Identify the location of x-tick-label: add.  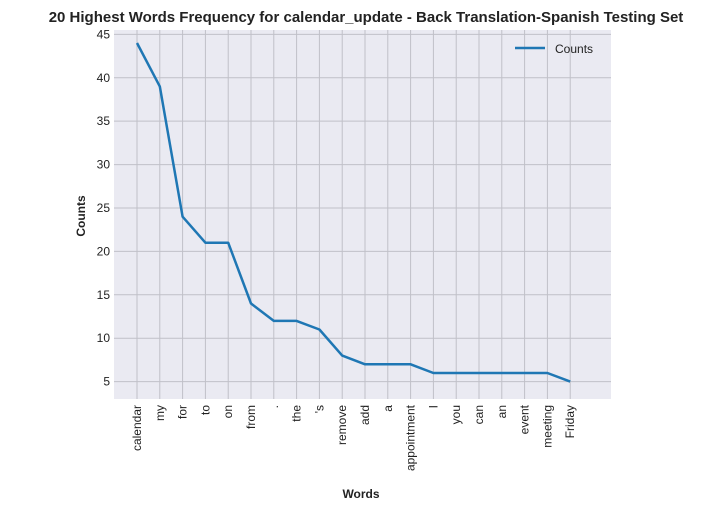
(365, 415).